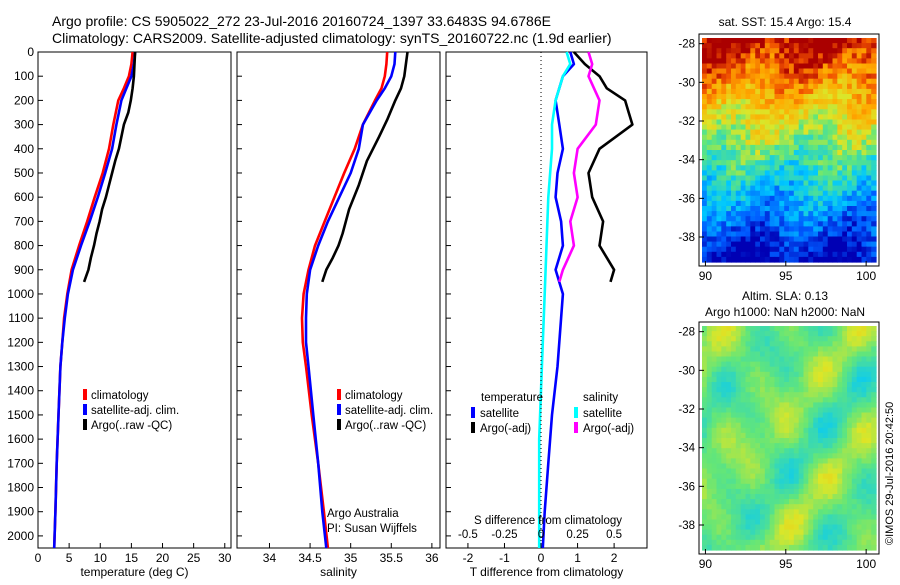 This screenshot has width=900, height=585. What do you see at coordinates (24, 197) in the screenshot?
I see `y-tick-label: 600` at bounding box center [24, 197].